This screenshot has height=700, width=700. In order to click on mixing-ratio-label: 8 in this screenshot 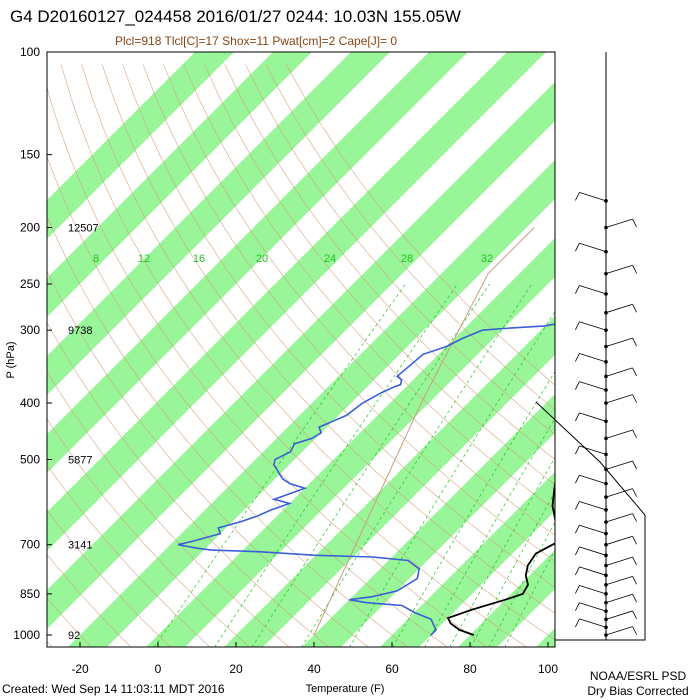, I will do `click(96, 259)`.